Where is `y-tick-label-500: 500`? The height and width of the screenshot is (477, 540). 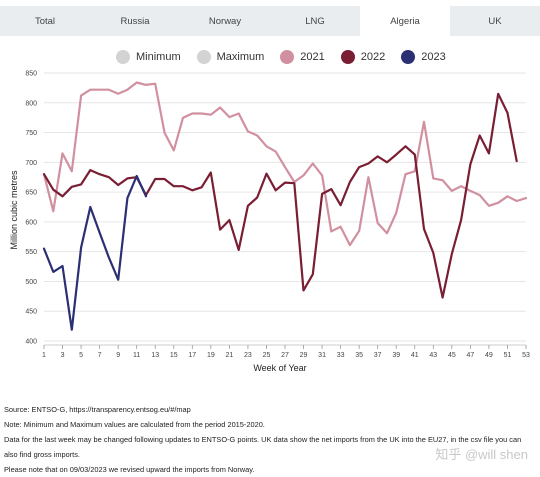
y-tick-label-500: 500 is located at coordinates (31, 282).